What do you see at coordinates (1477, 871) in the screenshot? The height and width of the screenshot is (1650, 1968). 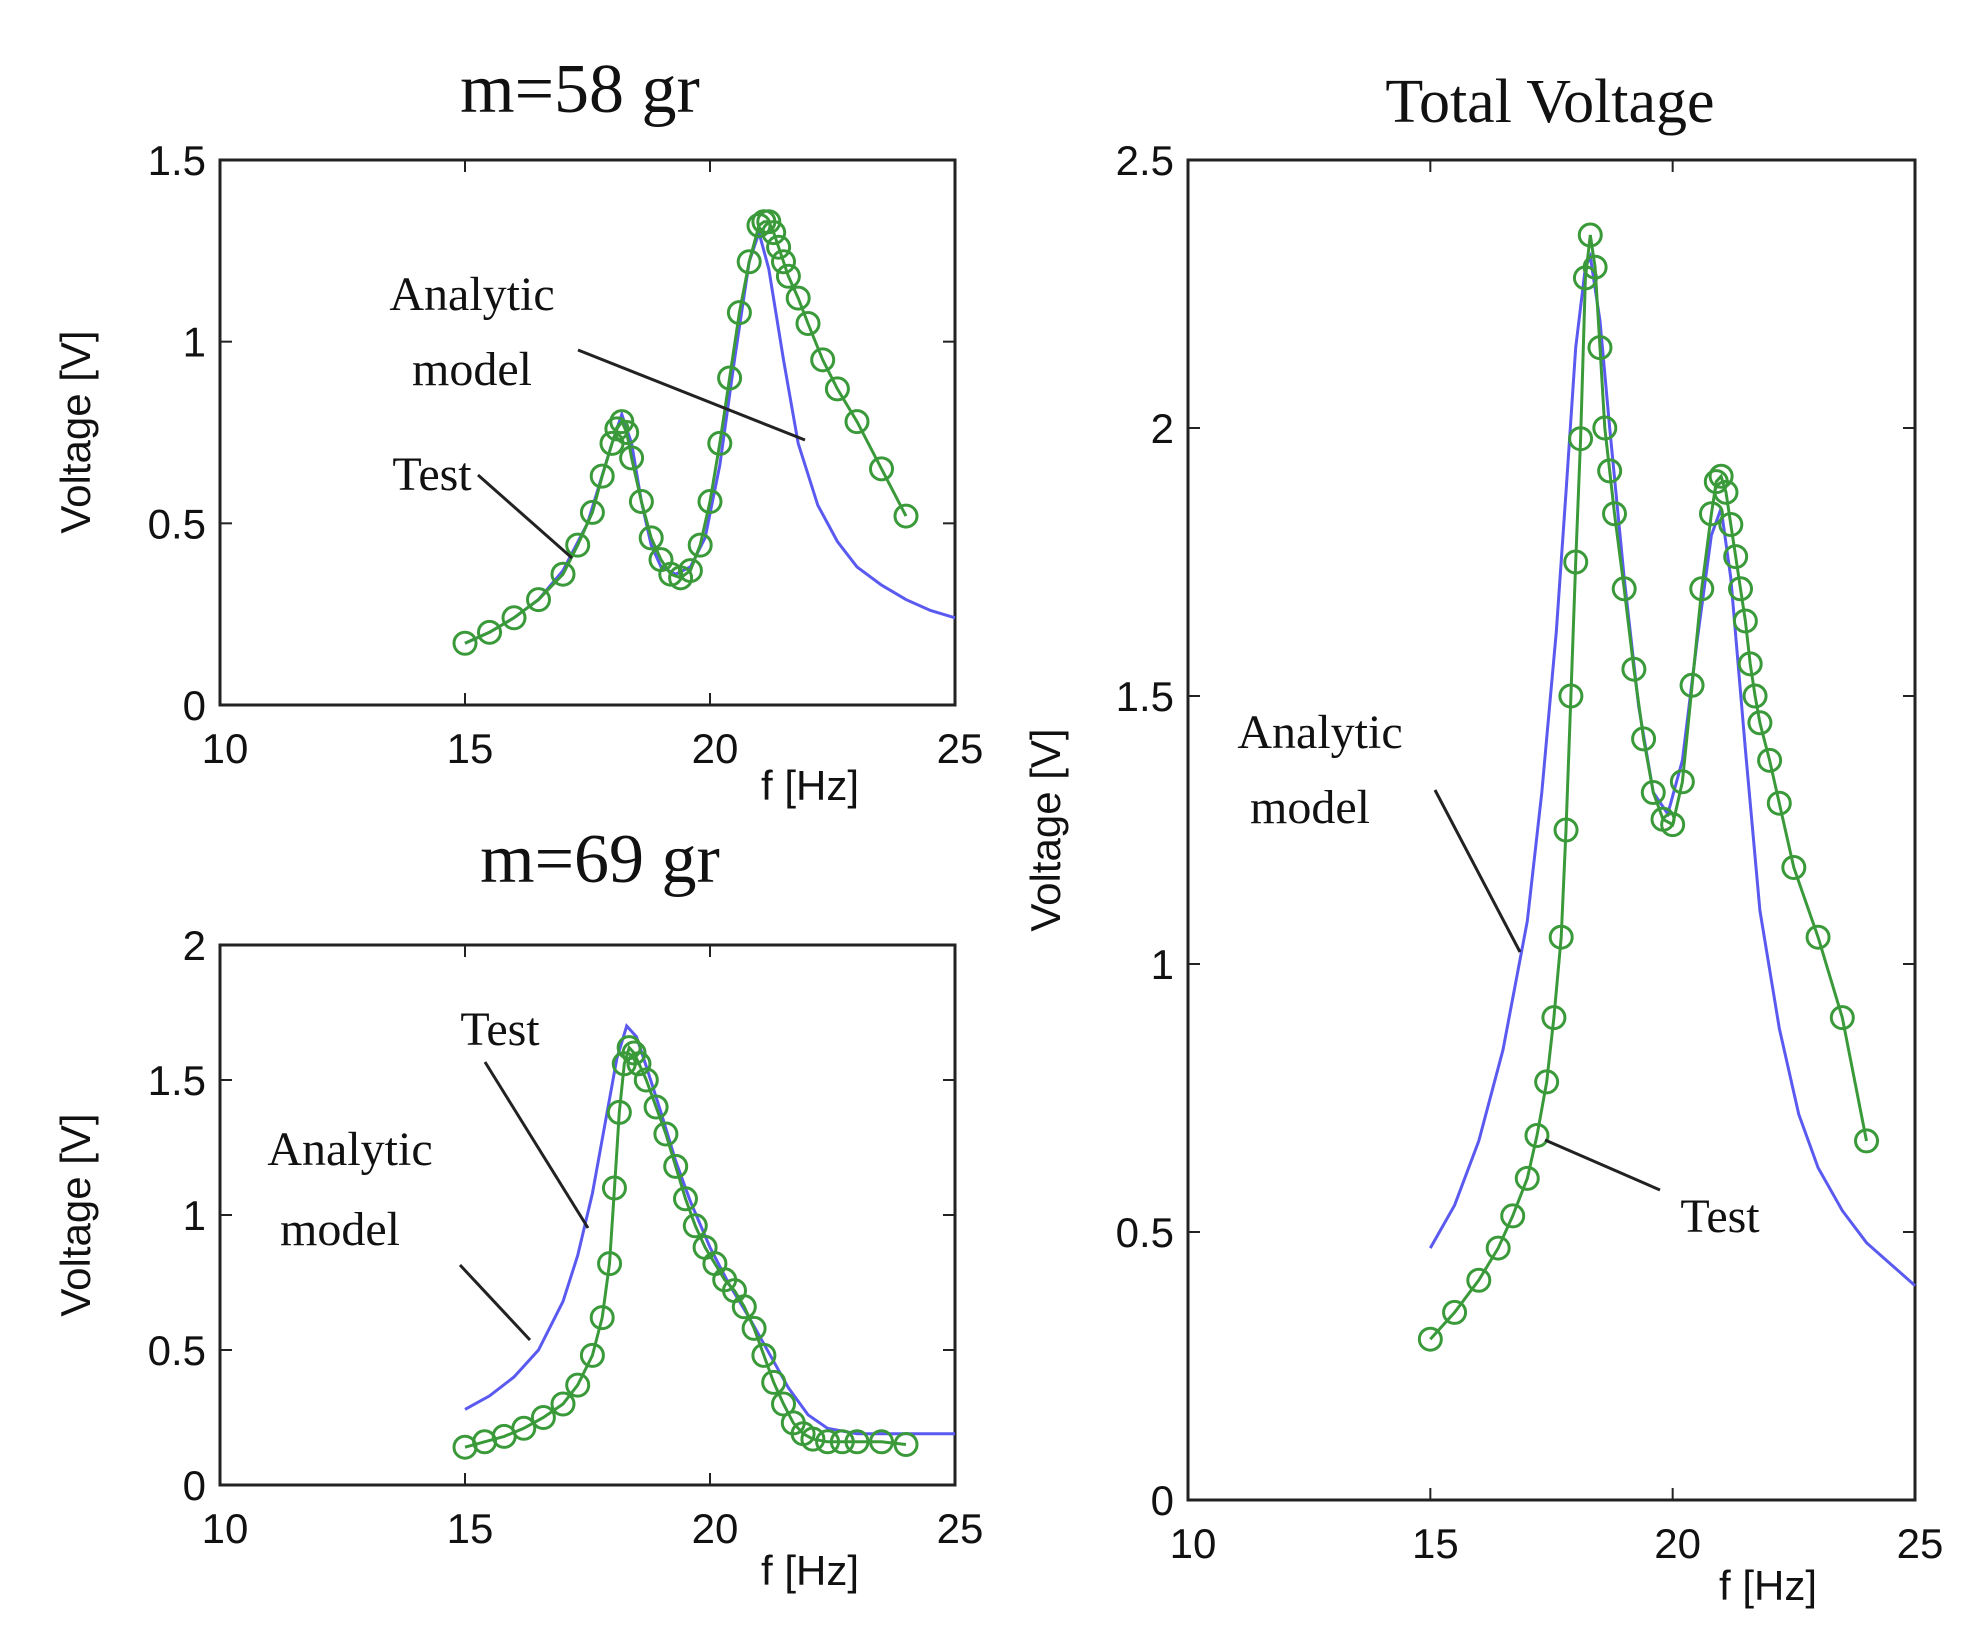 I see `chart-total-annotation-analytic-leader` at bounding box center [1477, 871].